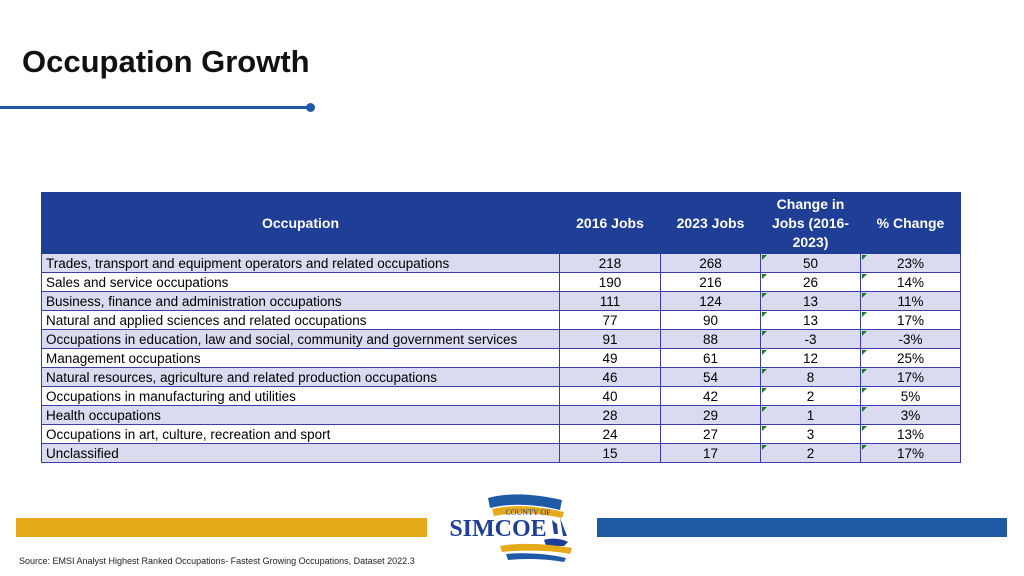 The image size is (1024, 576). Describe the element at coordinates (910, 339) in the screenshot. I see `cell-percent-change: -3%` at that location.